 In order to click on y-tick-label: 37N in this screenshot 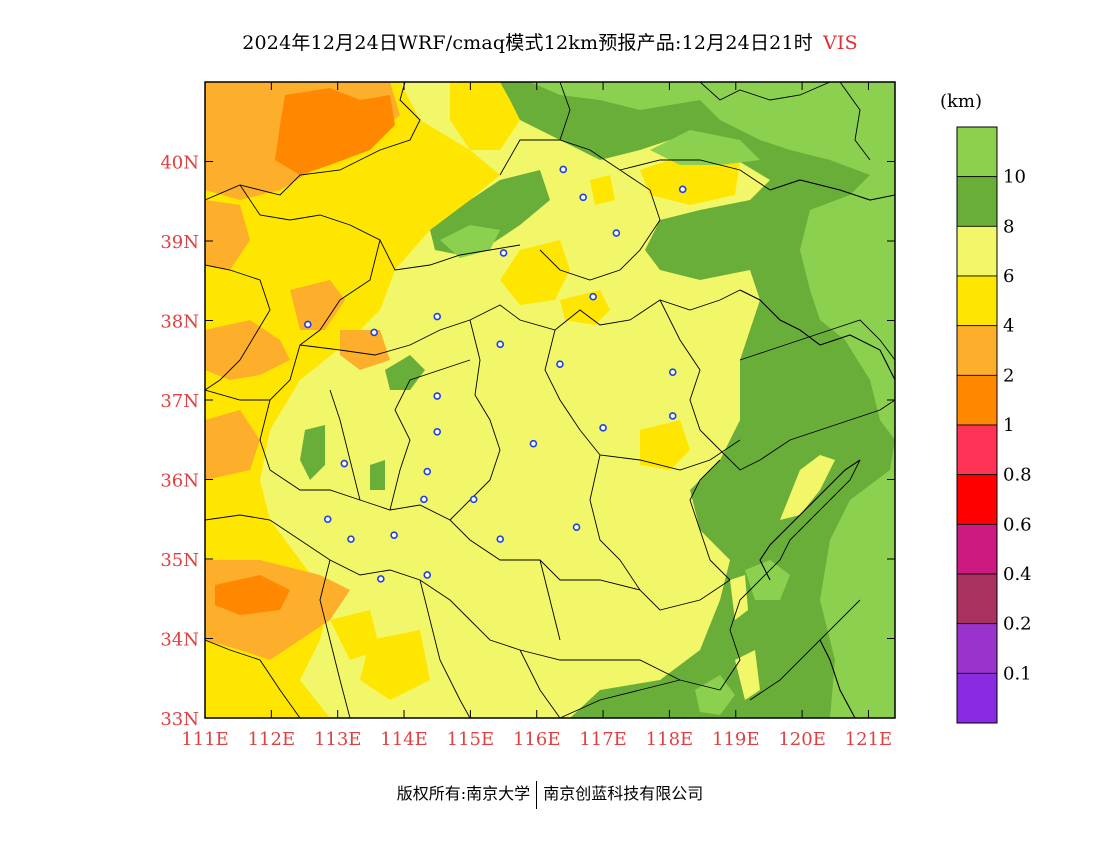, I will do `click(179, 401)`.